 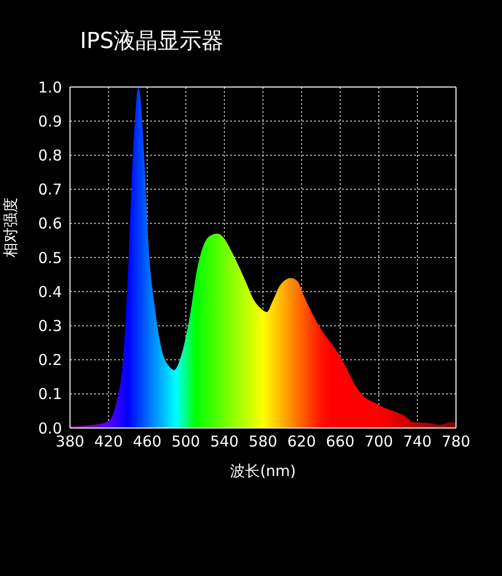 What do you see at coordinates (185, 441) in the screenshot?
I see `x-tick-label: 500` at bounding box center [185, 441].